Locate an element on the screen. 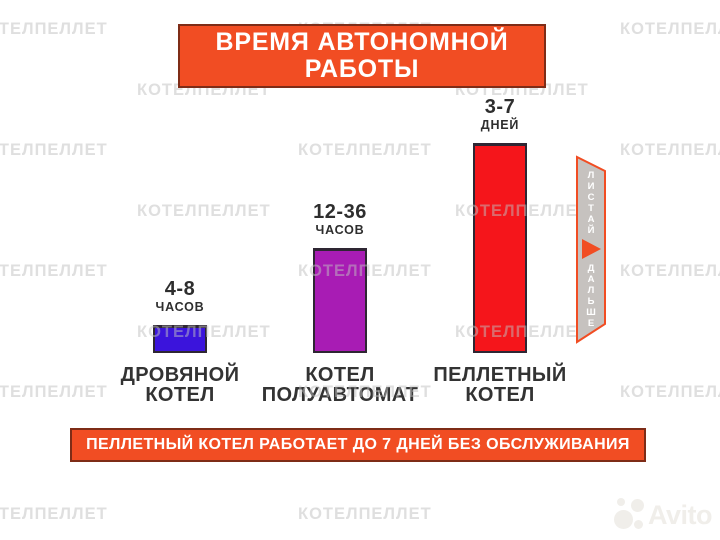  title-banner: ВРЕМЯ АВТОНОМНОЙ РАБОТЫ is located at coordinates (362, 56).